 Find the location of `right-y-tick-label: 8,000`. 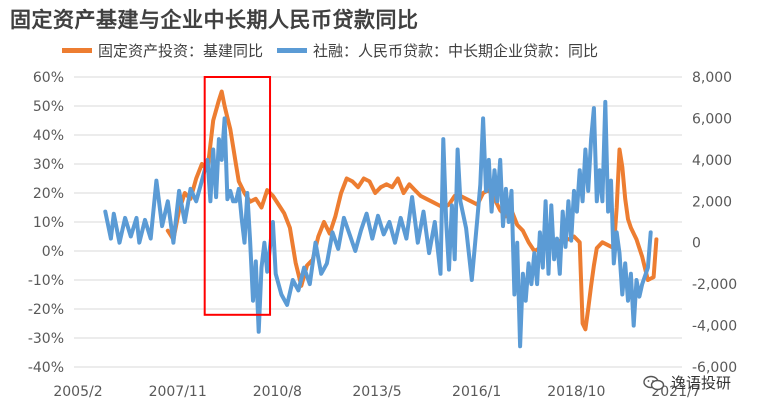

right-y-tick-label: 8,000 is located at coordinates (712, 78).